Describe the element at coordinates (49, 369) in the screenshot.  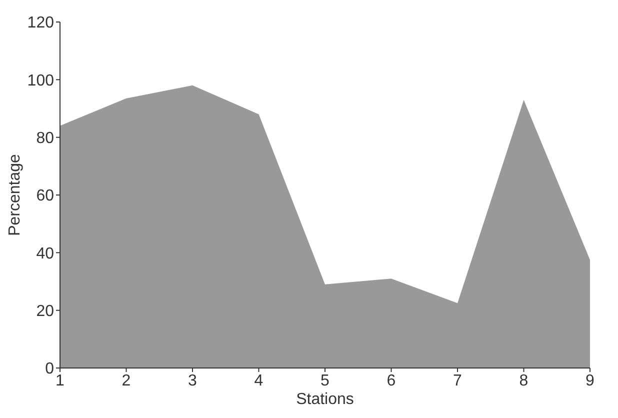
I see `y-tick-label: 0` at that location.